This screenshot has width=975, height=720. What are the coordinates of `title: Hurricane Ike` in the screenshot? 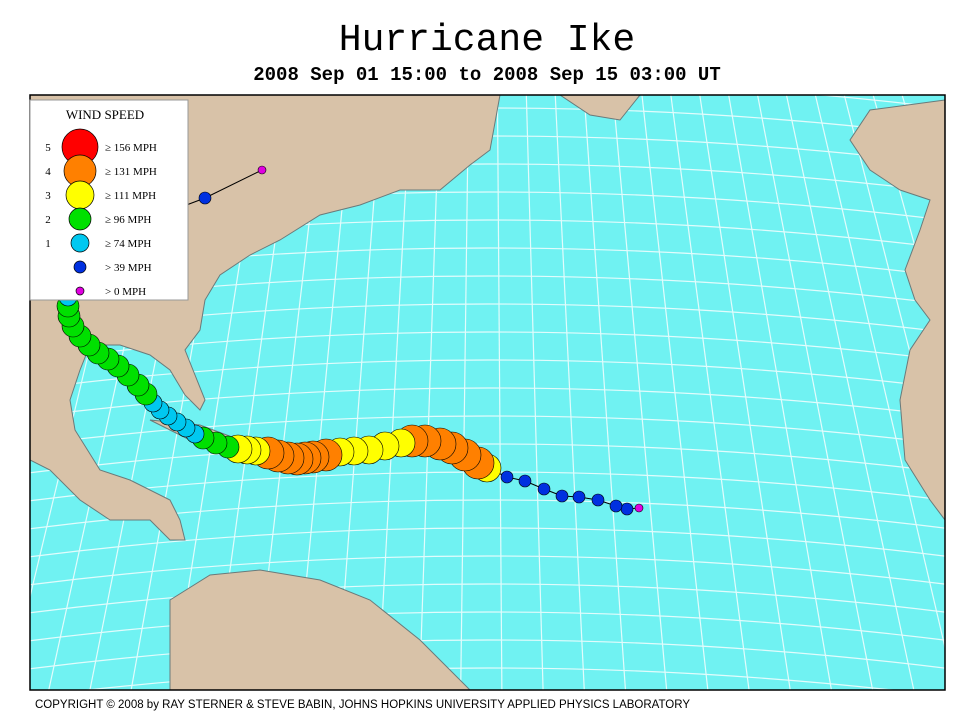 It's located at (487, 40).